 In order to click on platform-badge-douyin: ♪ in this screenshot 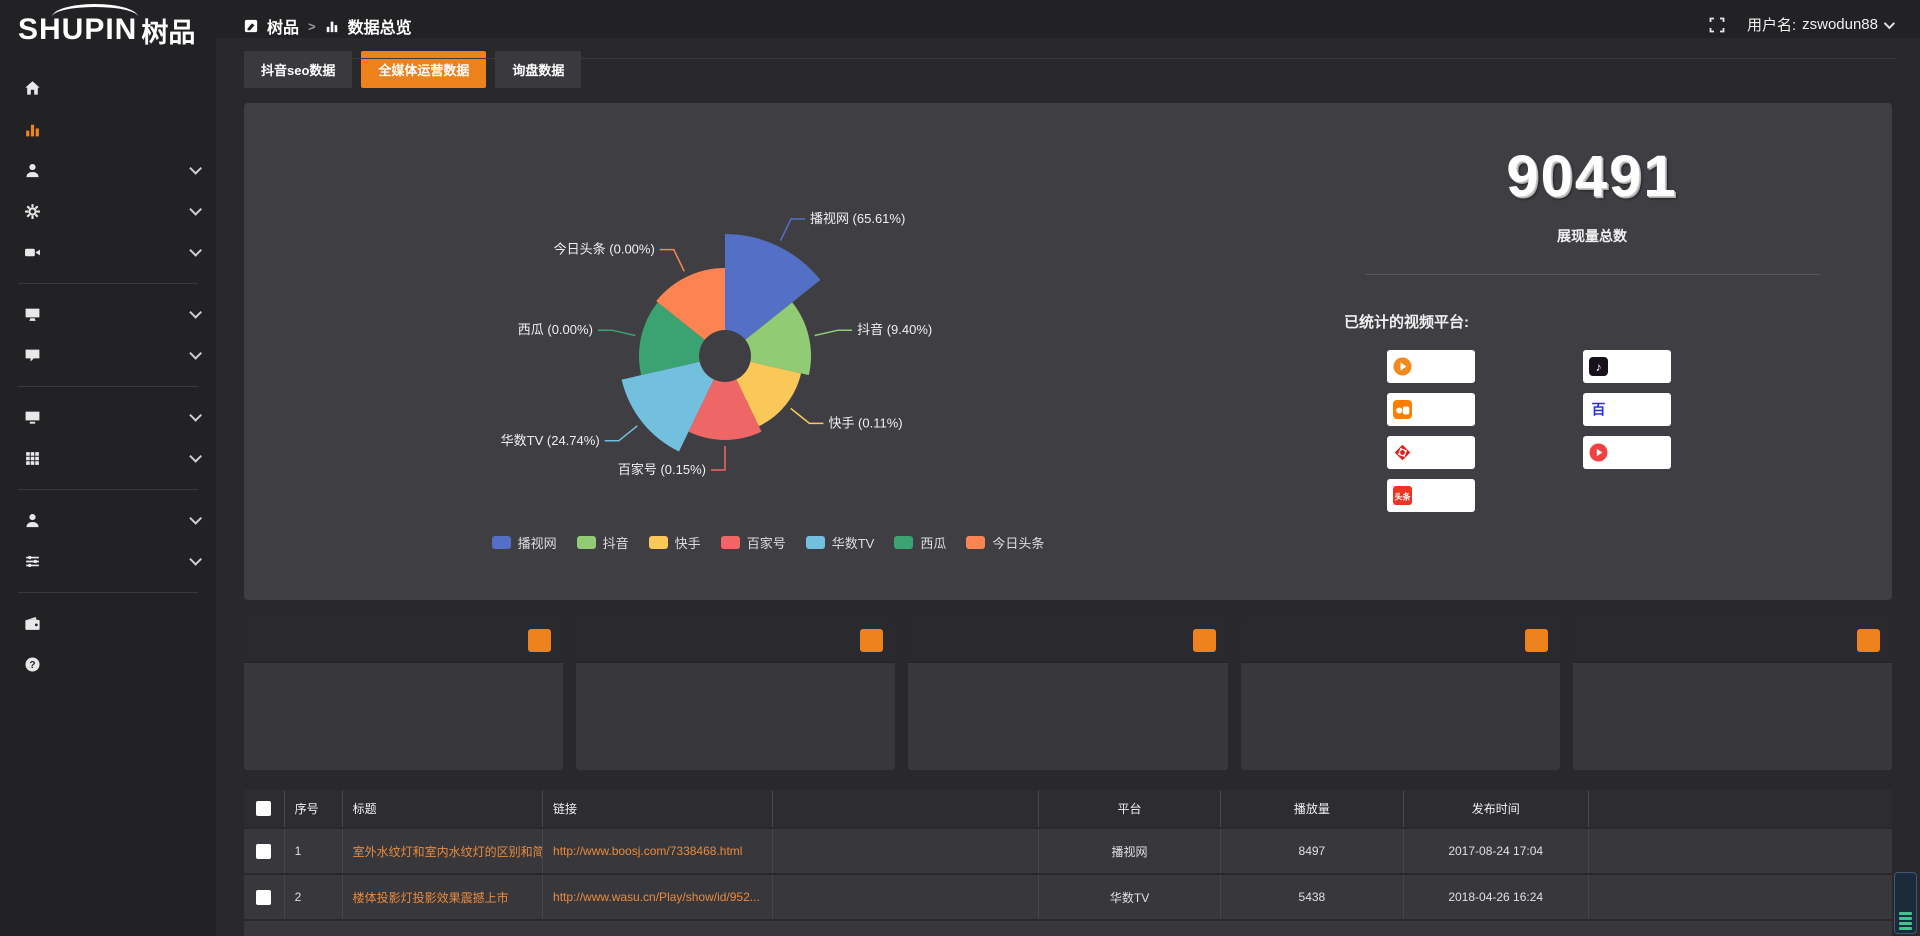, I will do `click(1627, 366)`.